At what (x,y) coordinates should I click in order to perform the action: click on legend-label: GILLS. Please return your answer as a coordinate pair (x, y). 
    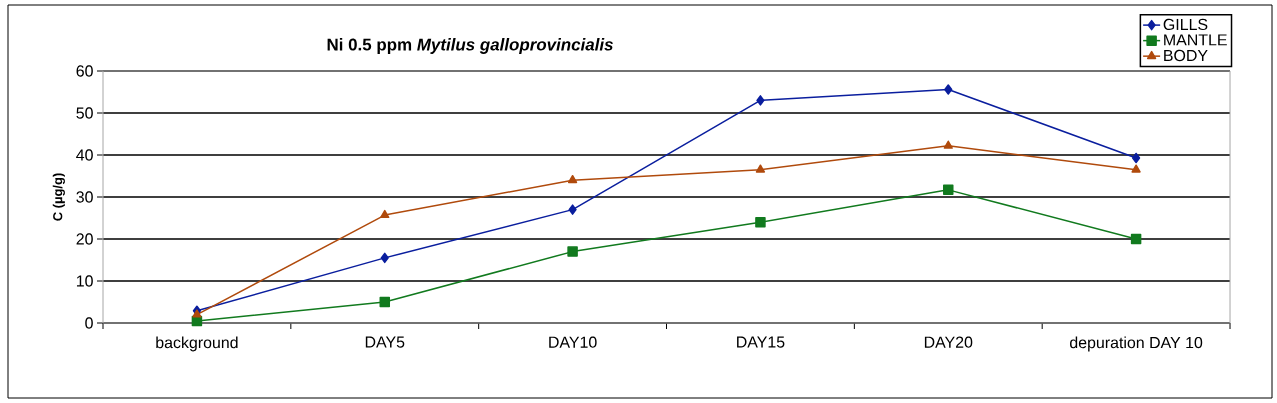
    Looking at the image, I should click on (1185, 24).